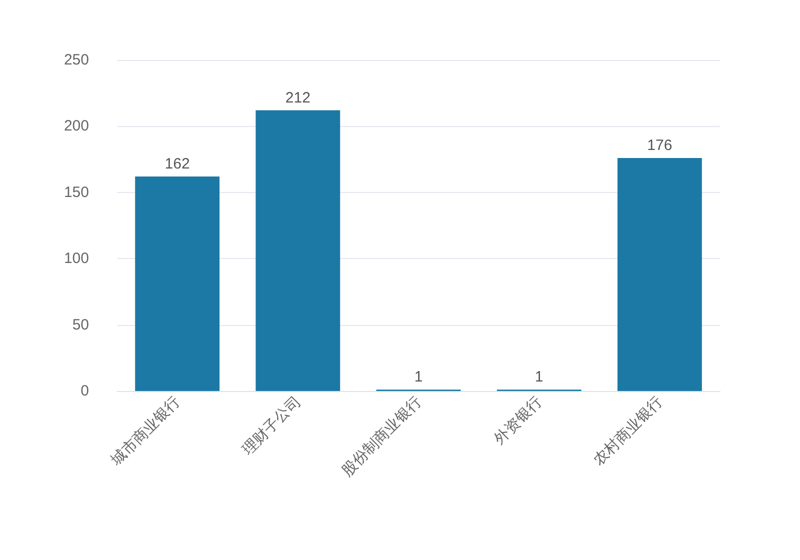  What do you see at coordinates (518, 420) in the screenshot?
I see `x-tick-label: 外资银行` at bounding box center [518, 420].